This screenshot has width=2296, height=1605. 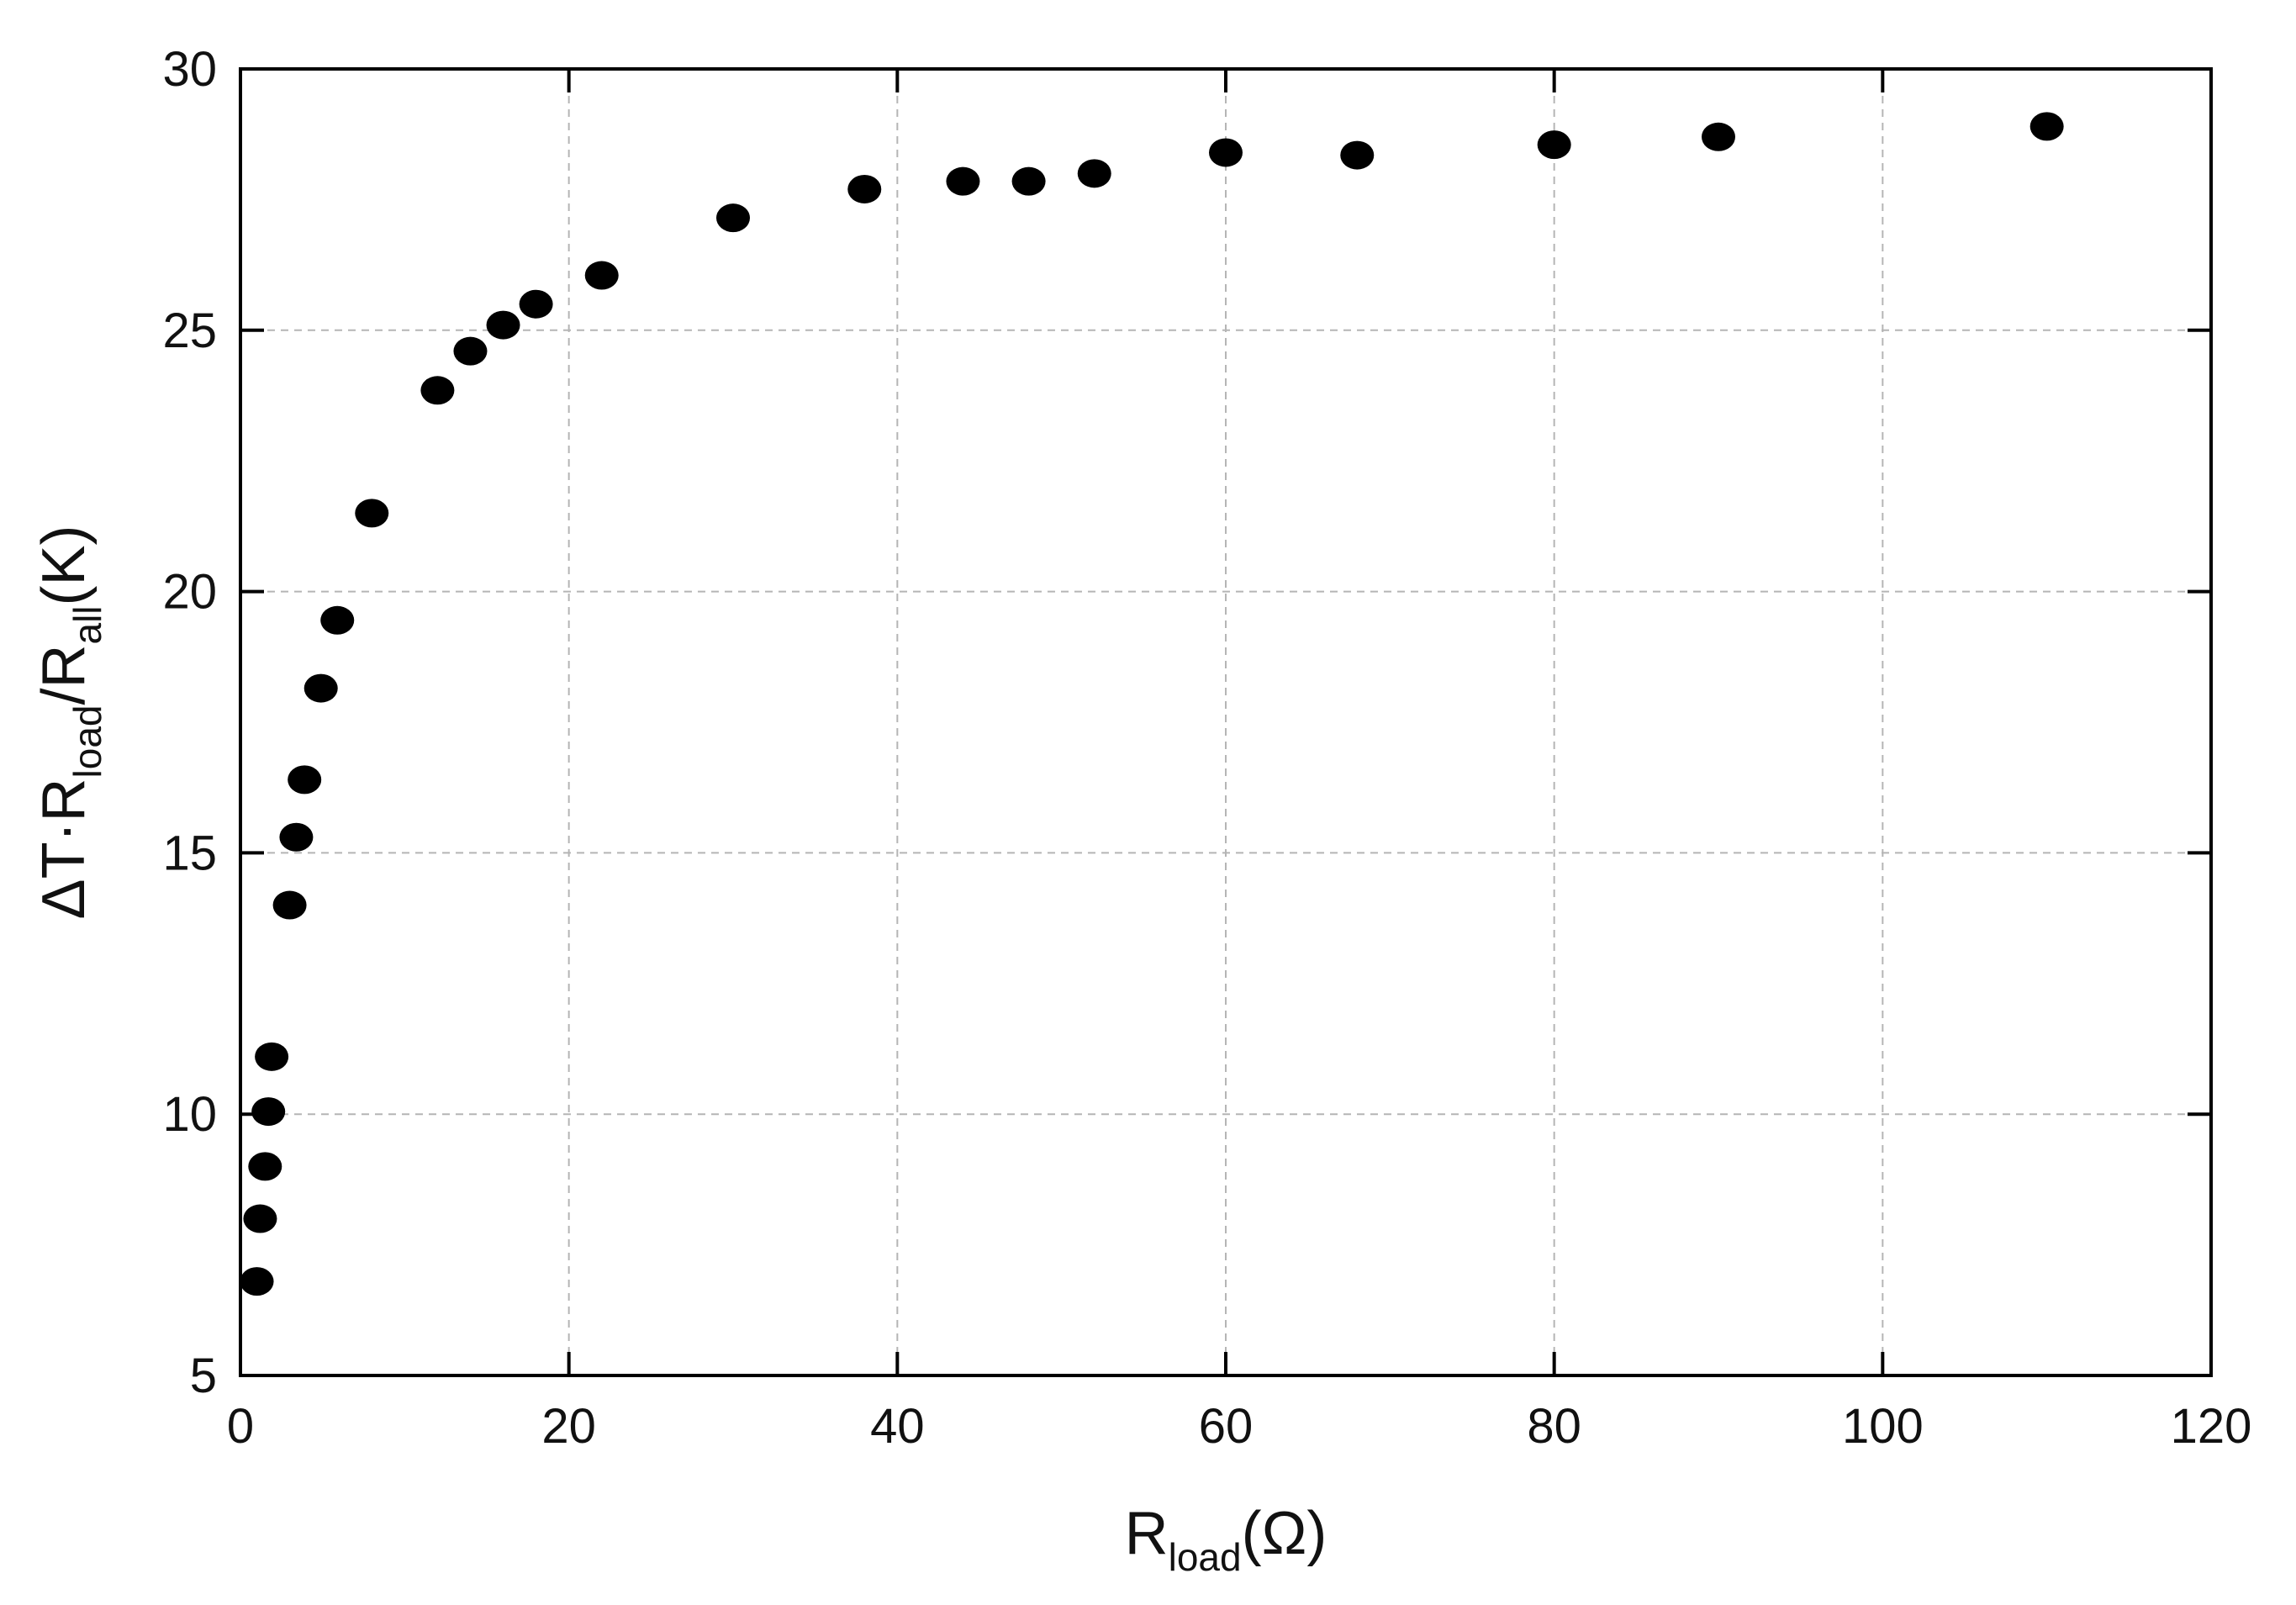 I want to click on y-tick-labels: 5 10 15 20 25 30, so click(x=190, y=722).